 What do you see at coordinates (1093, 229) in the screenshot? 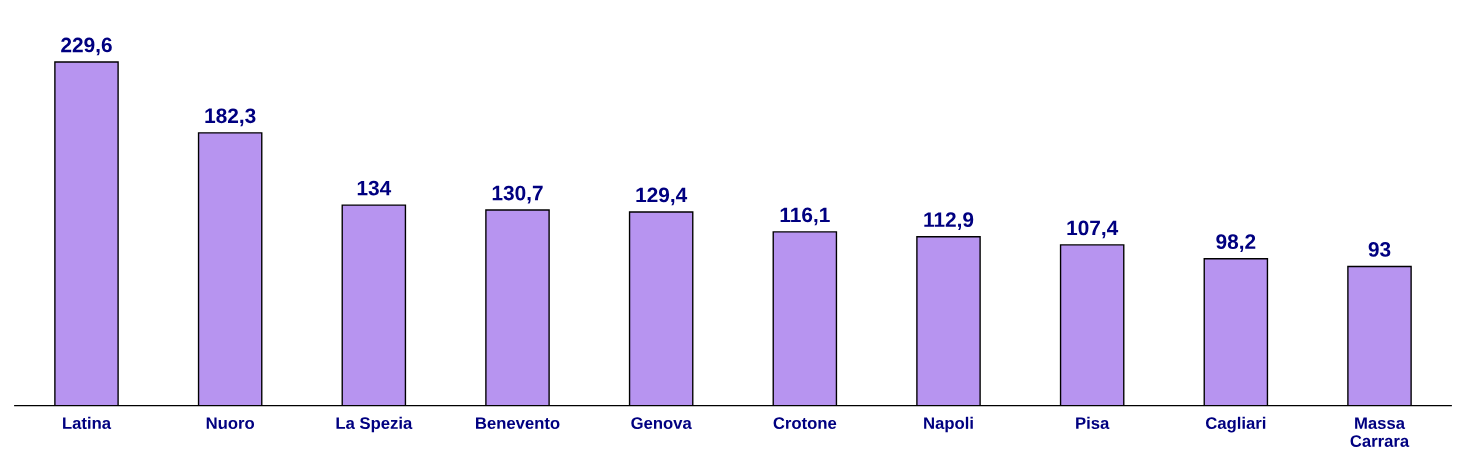
I see `data-label: 107,4` at bounding box center [1093, 229].